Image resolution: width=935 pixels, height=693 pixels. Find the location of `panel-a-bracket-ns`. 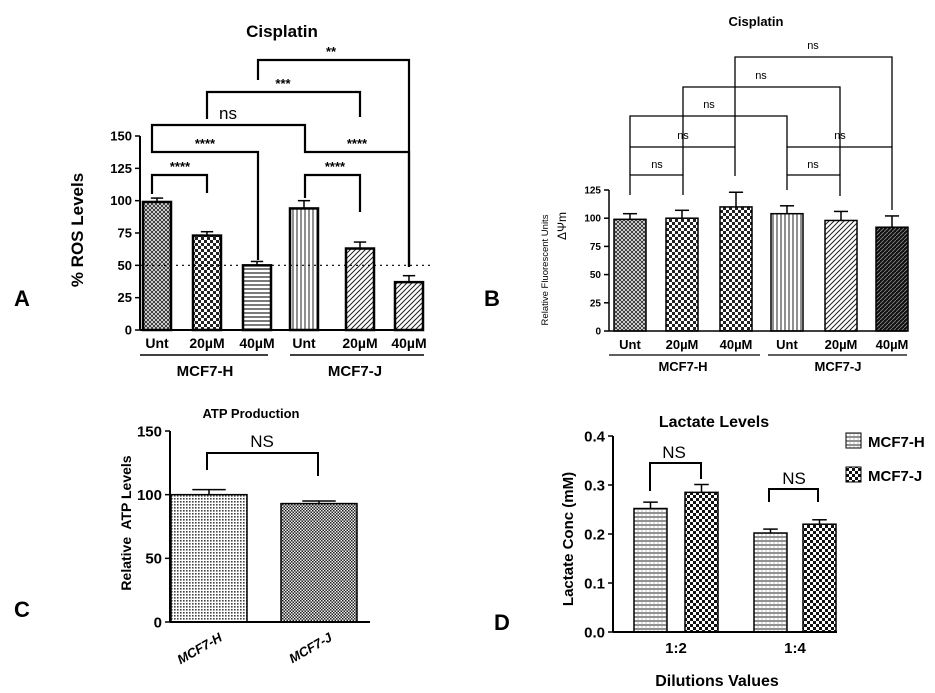

panel-a-bracket-ns is located at coordinates (228, 134).